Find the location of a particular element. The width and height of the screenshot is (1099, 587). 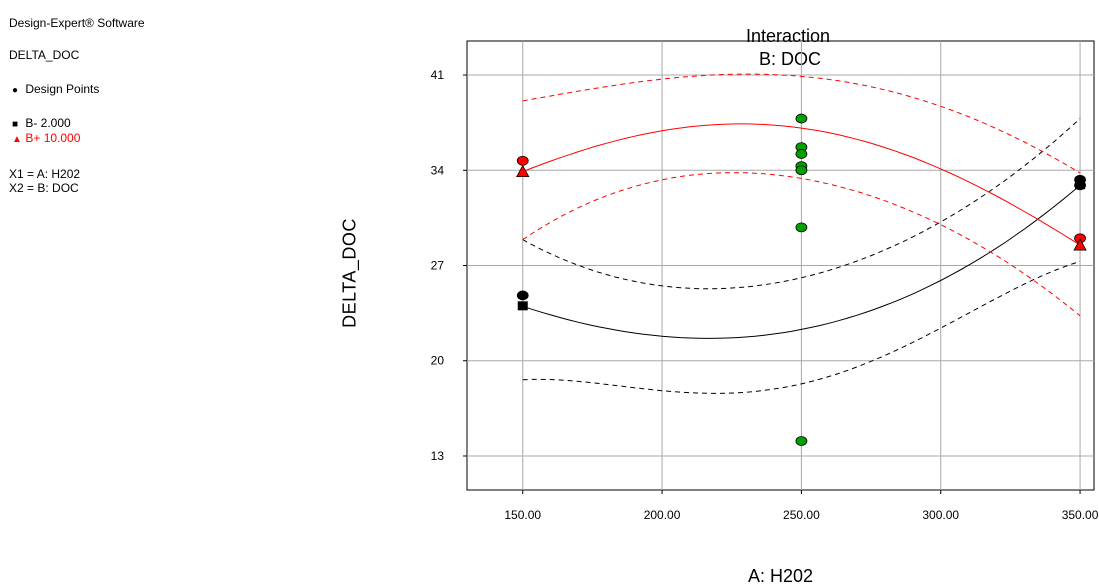

y-tick-label: 13 is located at coordinates (438, 456).